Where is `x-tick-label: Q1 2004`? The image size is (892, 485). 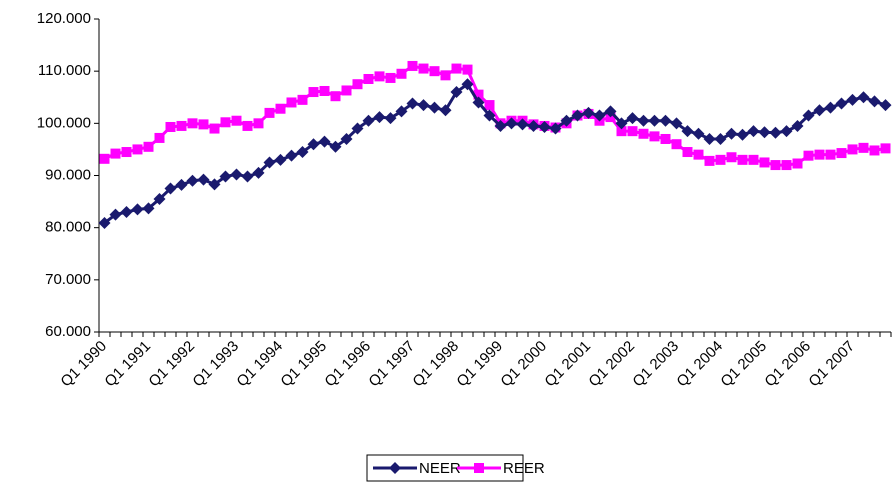
x-tick-label: Q1 2004 is located at coordinates (699, 364).